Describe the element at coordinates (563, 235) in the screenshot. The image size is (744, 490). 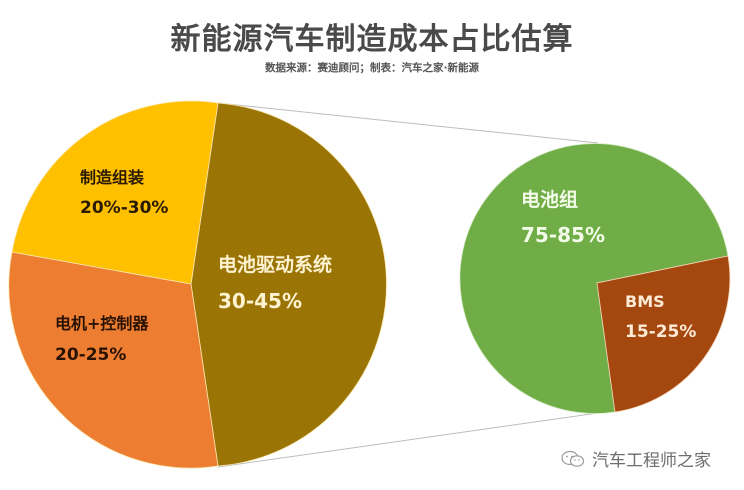
I see `label-value: 75-85%` at that location.